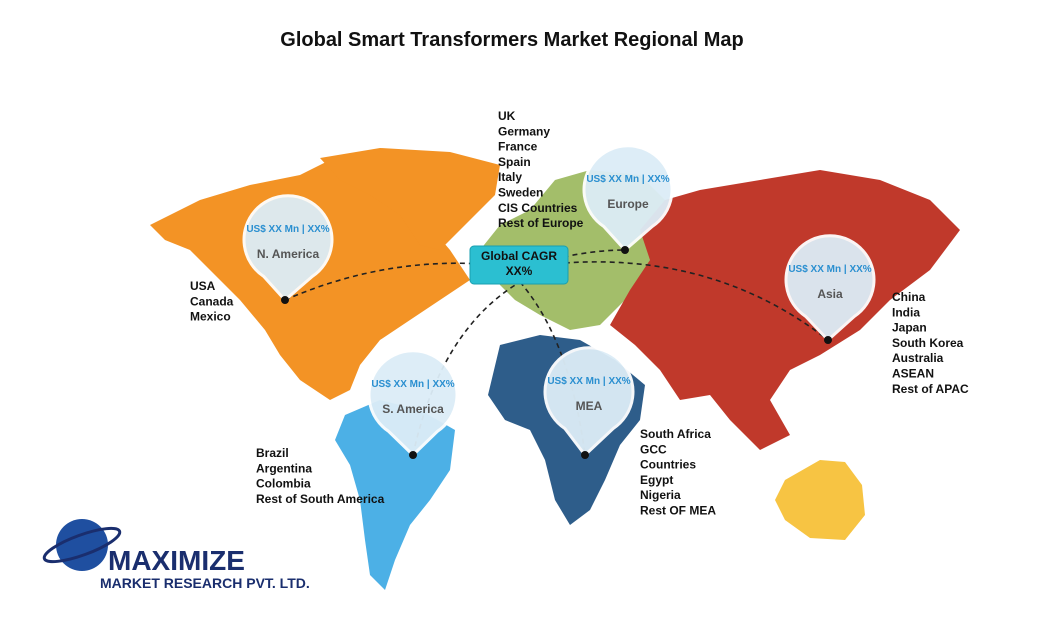  Describe the element at coordinates (519, 271) in the screenshot. I see `cagr-value: XX%` at that location.